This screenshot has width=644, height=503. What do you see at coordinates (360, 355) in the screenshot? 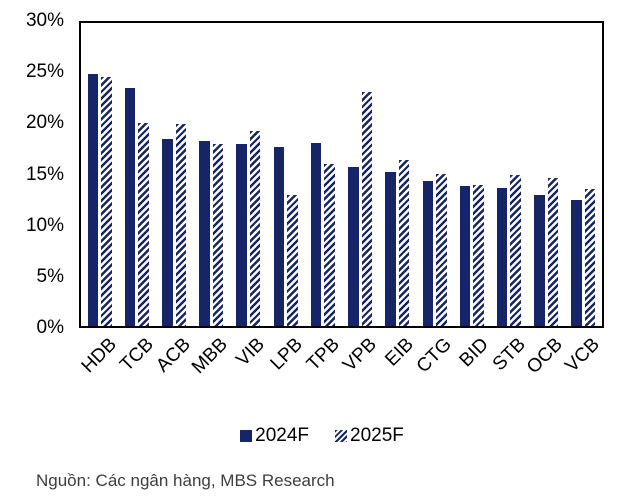
I see `x-axis-label-vpb: VPB` at bounding box center [360, 355].